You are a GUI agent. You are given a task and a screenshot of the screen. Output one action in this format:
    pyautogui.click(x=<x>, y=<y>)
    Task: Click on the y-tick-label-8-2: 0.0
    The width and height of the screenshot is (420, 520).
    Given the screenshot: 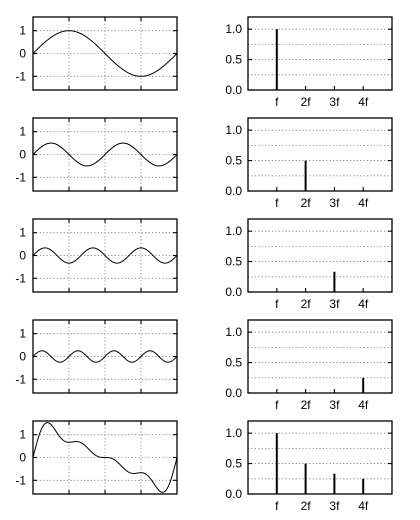 What is the action you would take?
    pyautogui.click(x=233, y=393)
    